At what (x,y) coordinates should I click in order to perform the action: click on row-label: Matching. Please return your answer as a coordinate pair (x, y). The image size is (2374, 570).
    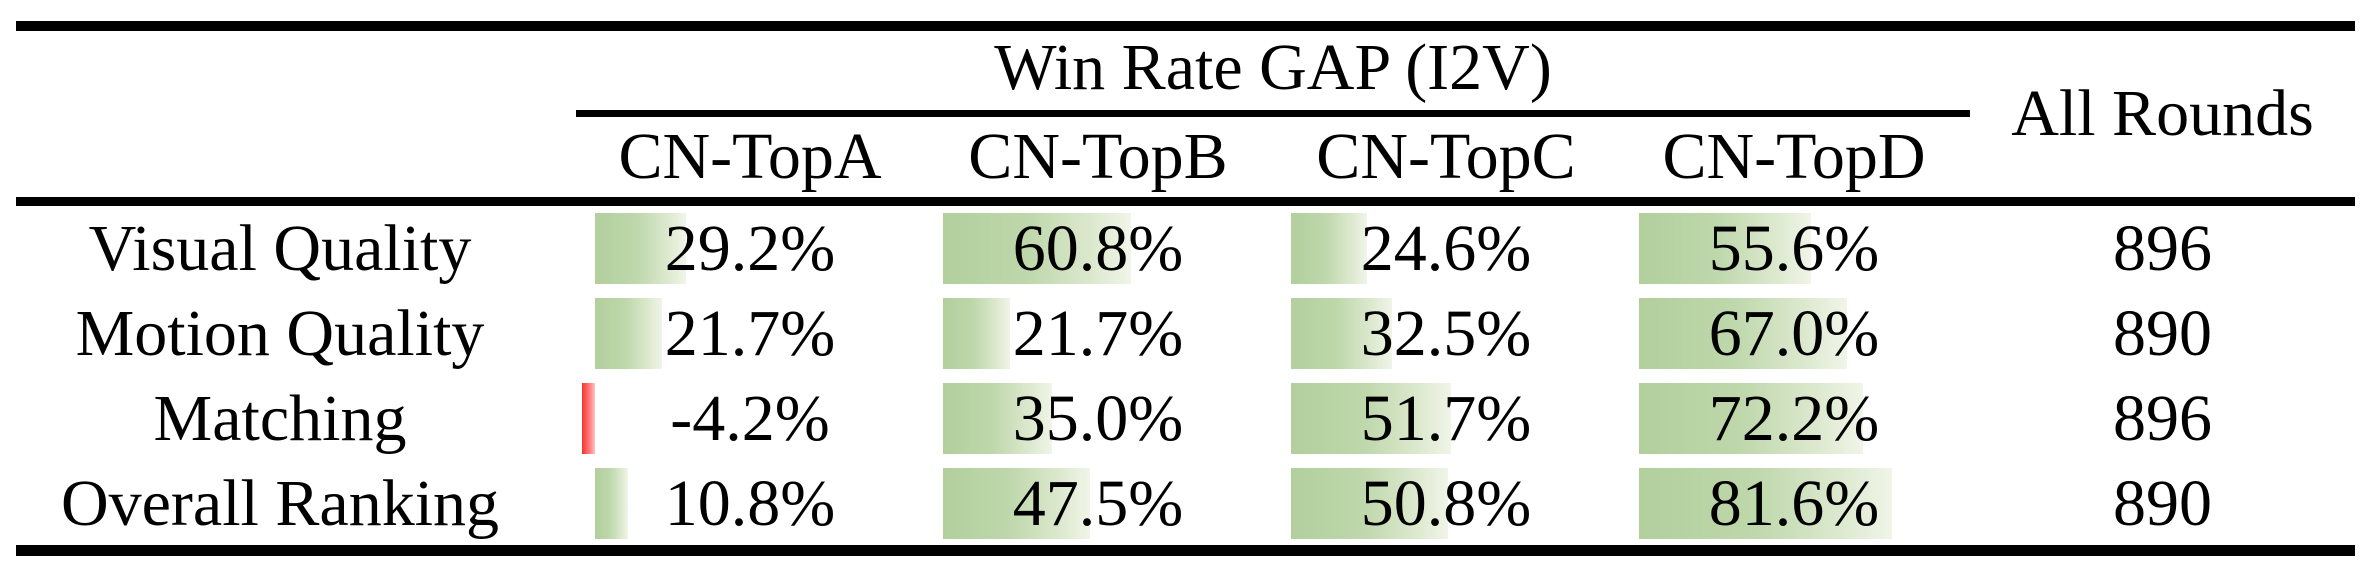
    Looking at the image, I should click on (280, 418).